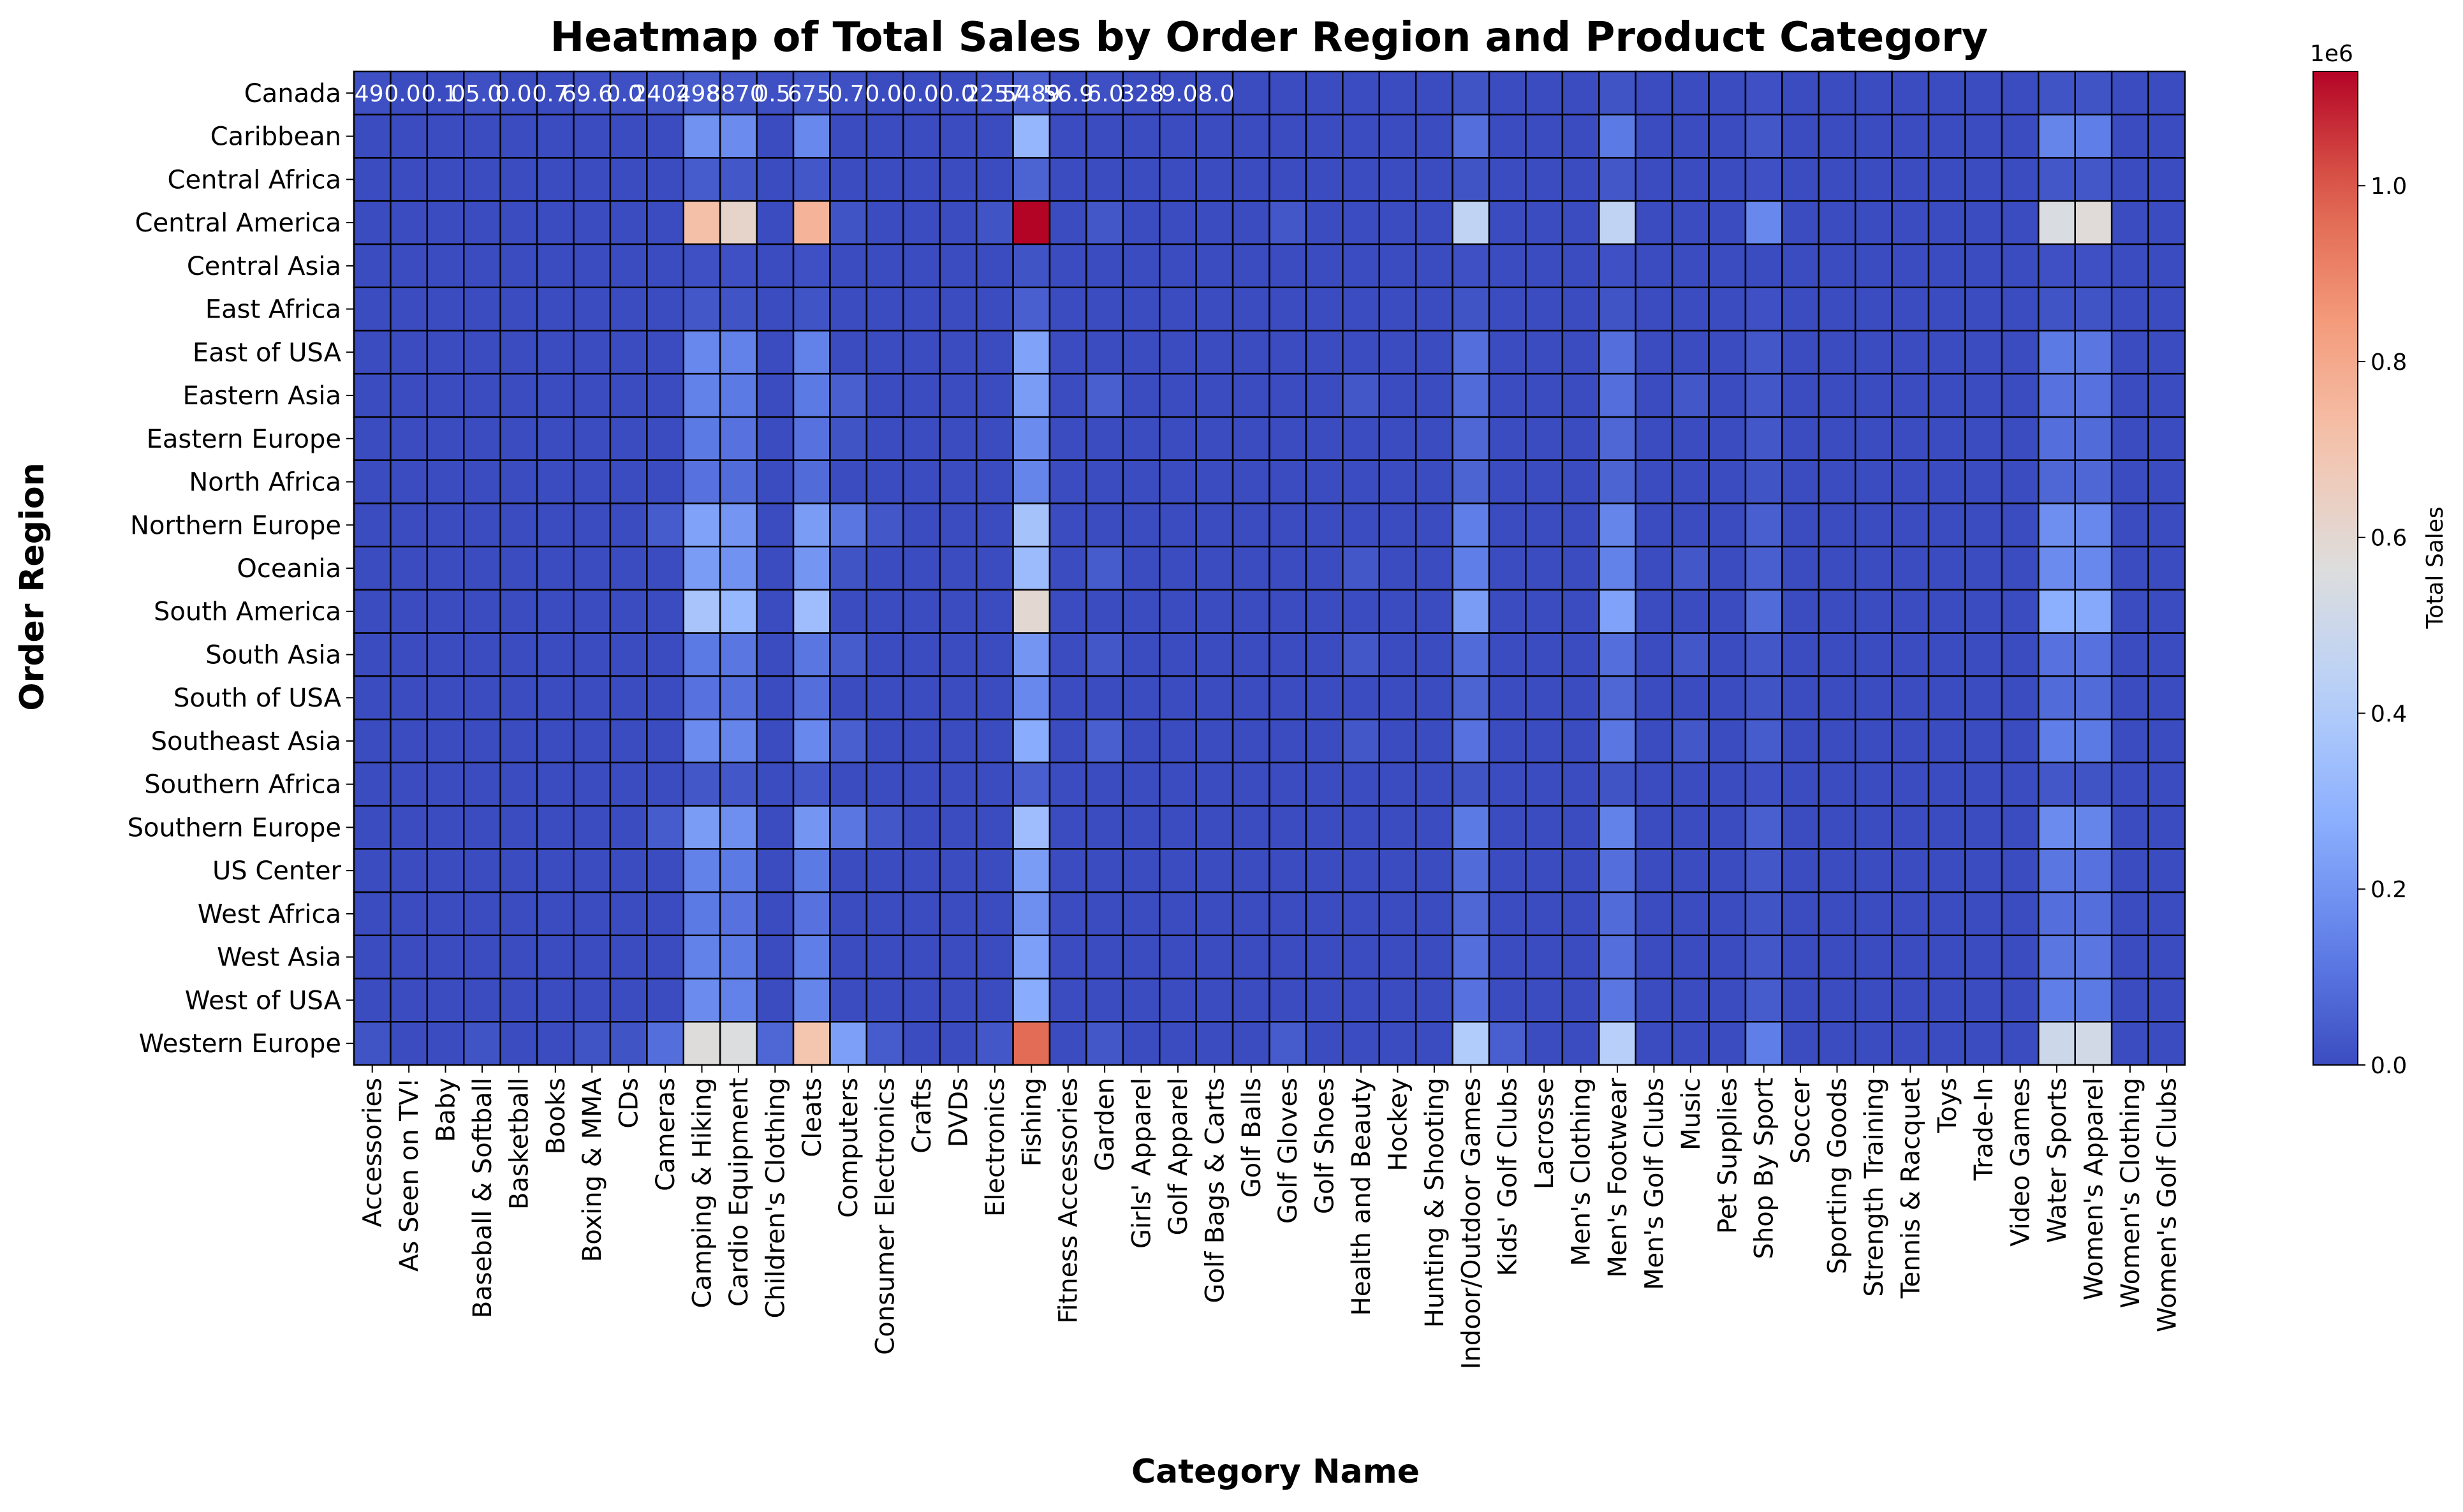 The image size is (2463, 1512). Describe the element at coordinates (702, 1193) in the screenshot. I see `x-tick-label: Camping & Hiking` at that location.